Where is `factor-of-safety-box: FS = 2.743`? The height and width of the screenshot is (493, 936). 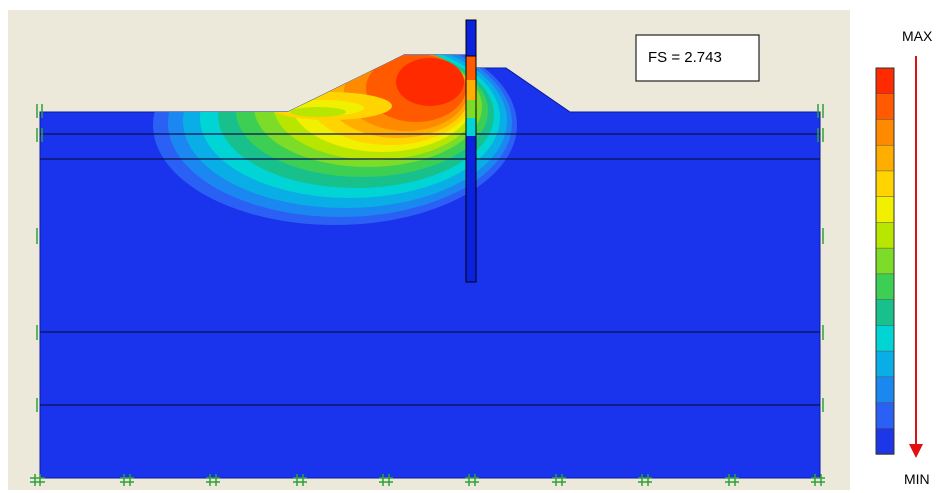 factor-of-safety-box: FS = 2.743 is located at coordinates (697, 58).